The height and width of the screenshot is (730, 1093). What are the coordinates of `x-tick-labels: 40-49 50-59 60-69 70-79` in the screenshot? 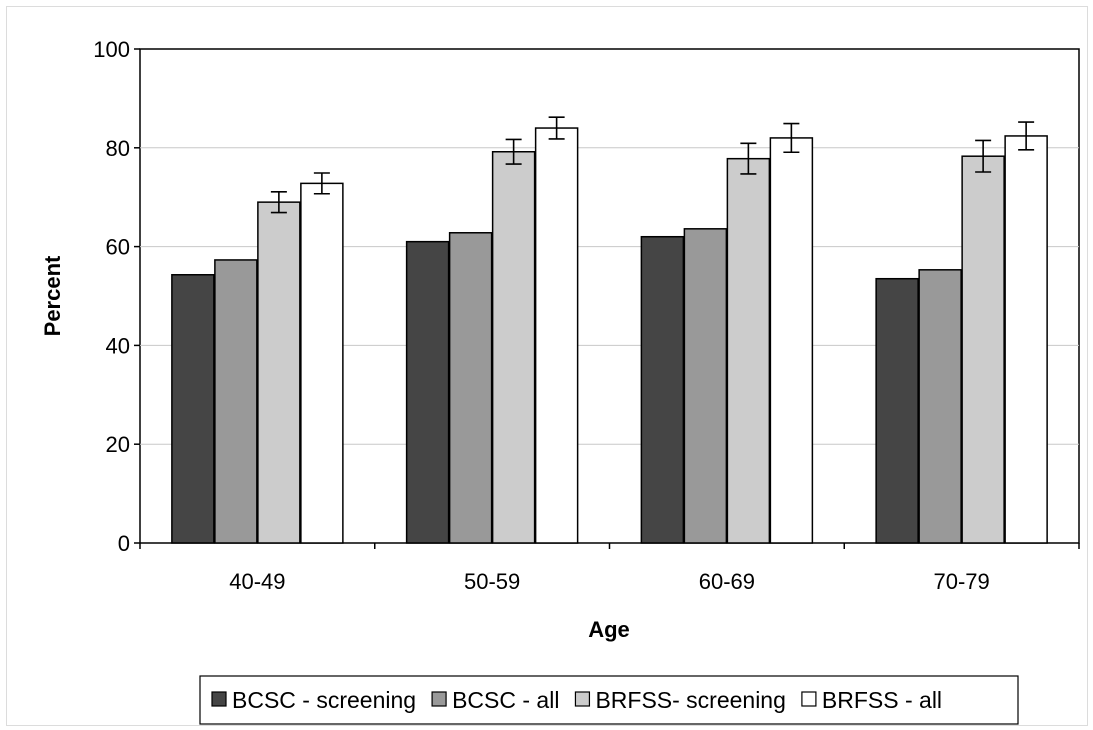 It's located at (609, 581).